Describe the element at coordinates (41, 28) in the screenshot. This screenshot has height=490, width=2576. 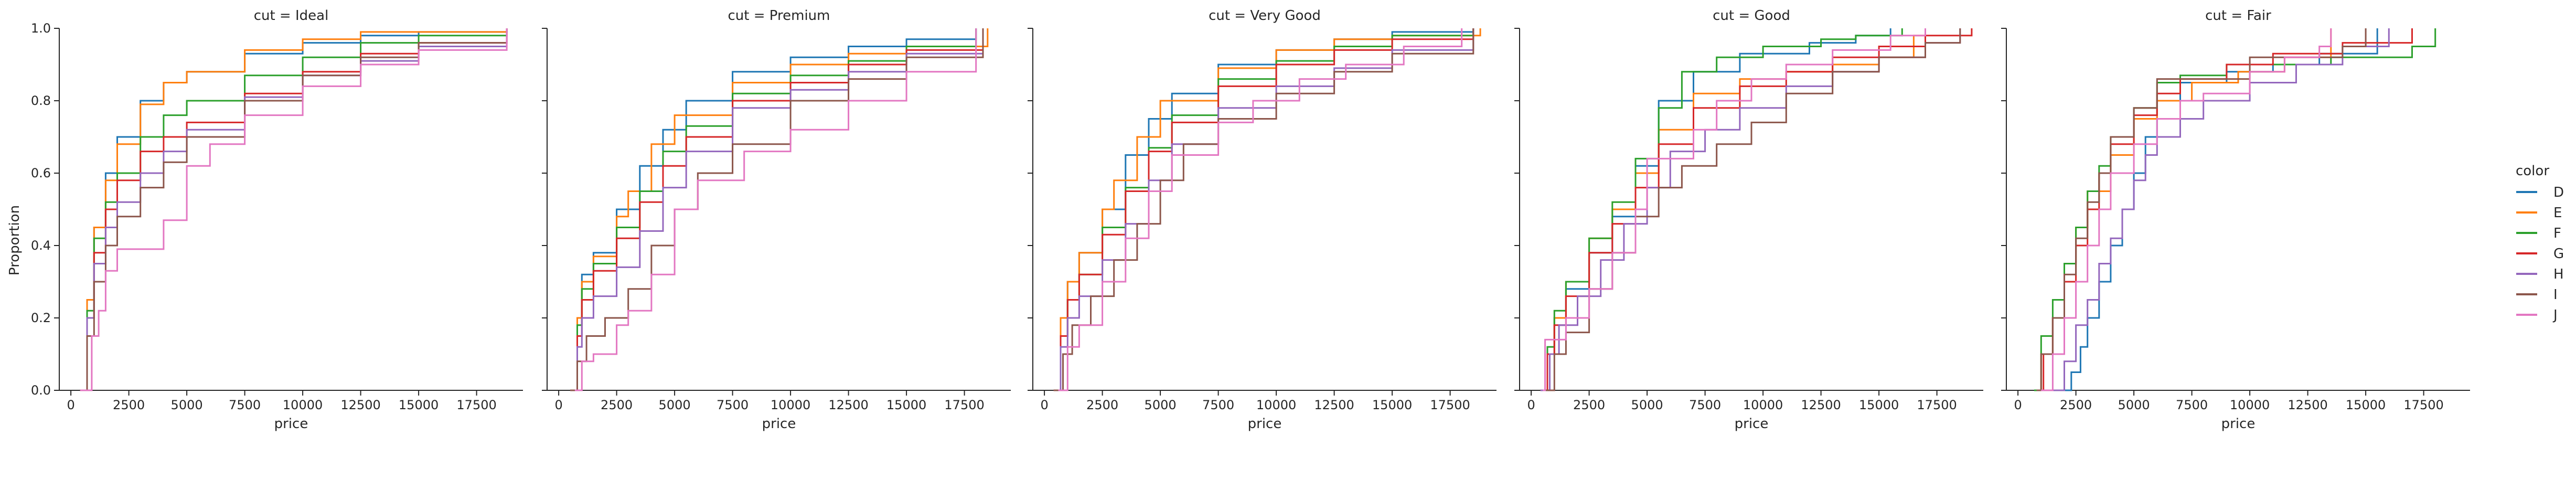
I see `y-tick-label: 1.0` at that location.